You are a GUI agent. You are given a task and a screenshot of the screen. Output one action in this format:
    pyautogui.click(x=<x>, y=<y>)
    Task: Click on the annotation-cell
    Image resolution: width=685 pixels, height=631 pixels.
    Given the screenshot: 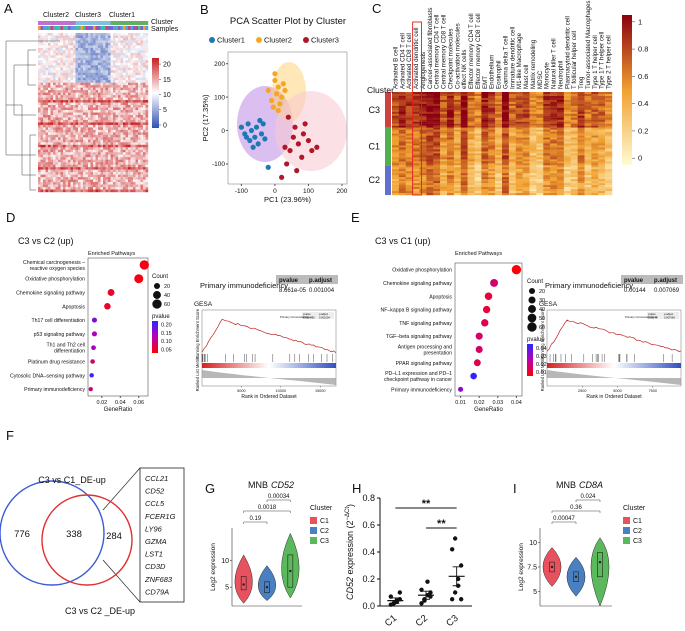 What is the action you would take?
    pyautogui.click(x=42, y=28)
    